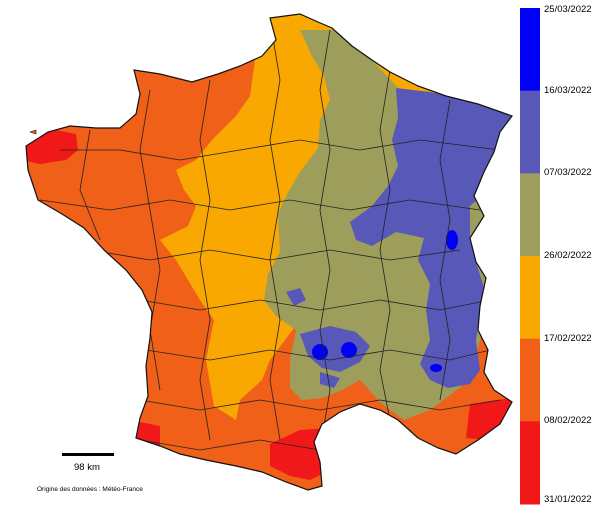  I want to click on legend-date-label: 31/01/2022, so click(568, 499).